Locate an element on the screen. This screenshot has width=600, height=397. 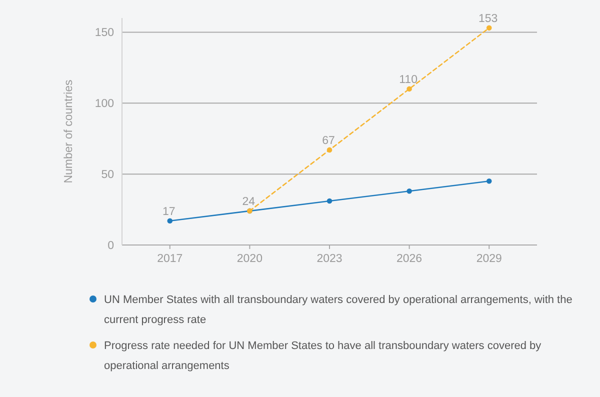
x-tick-label: 2020 is located at coordinates (249, 259).